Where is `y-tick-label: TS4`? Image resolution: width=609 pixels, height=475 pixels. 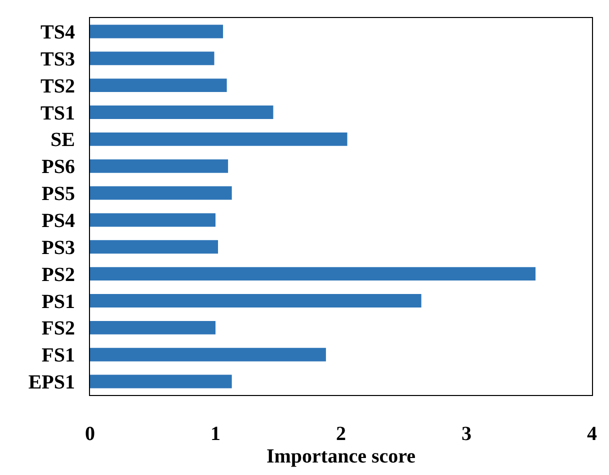 y-tick-label: TS4 is located at coordinates (57, 32).